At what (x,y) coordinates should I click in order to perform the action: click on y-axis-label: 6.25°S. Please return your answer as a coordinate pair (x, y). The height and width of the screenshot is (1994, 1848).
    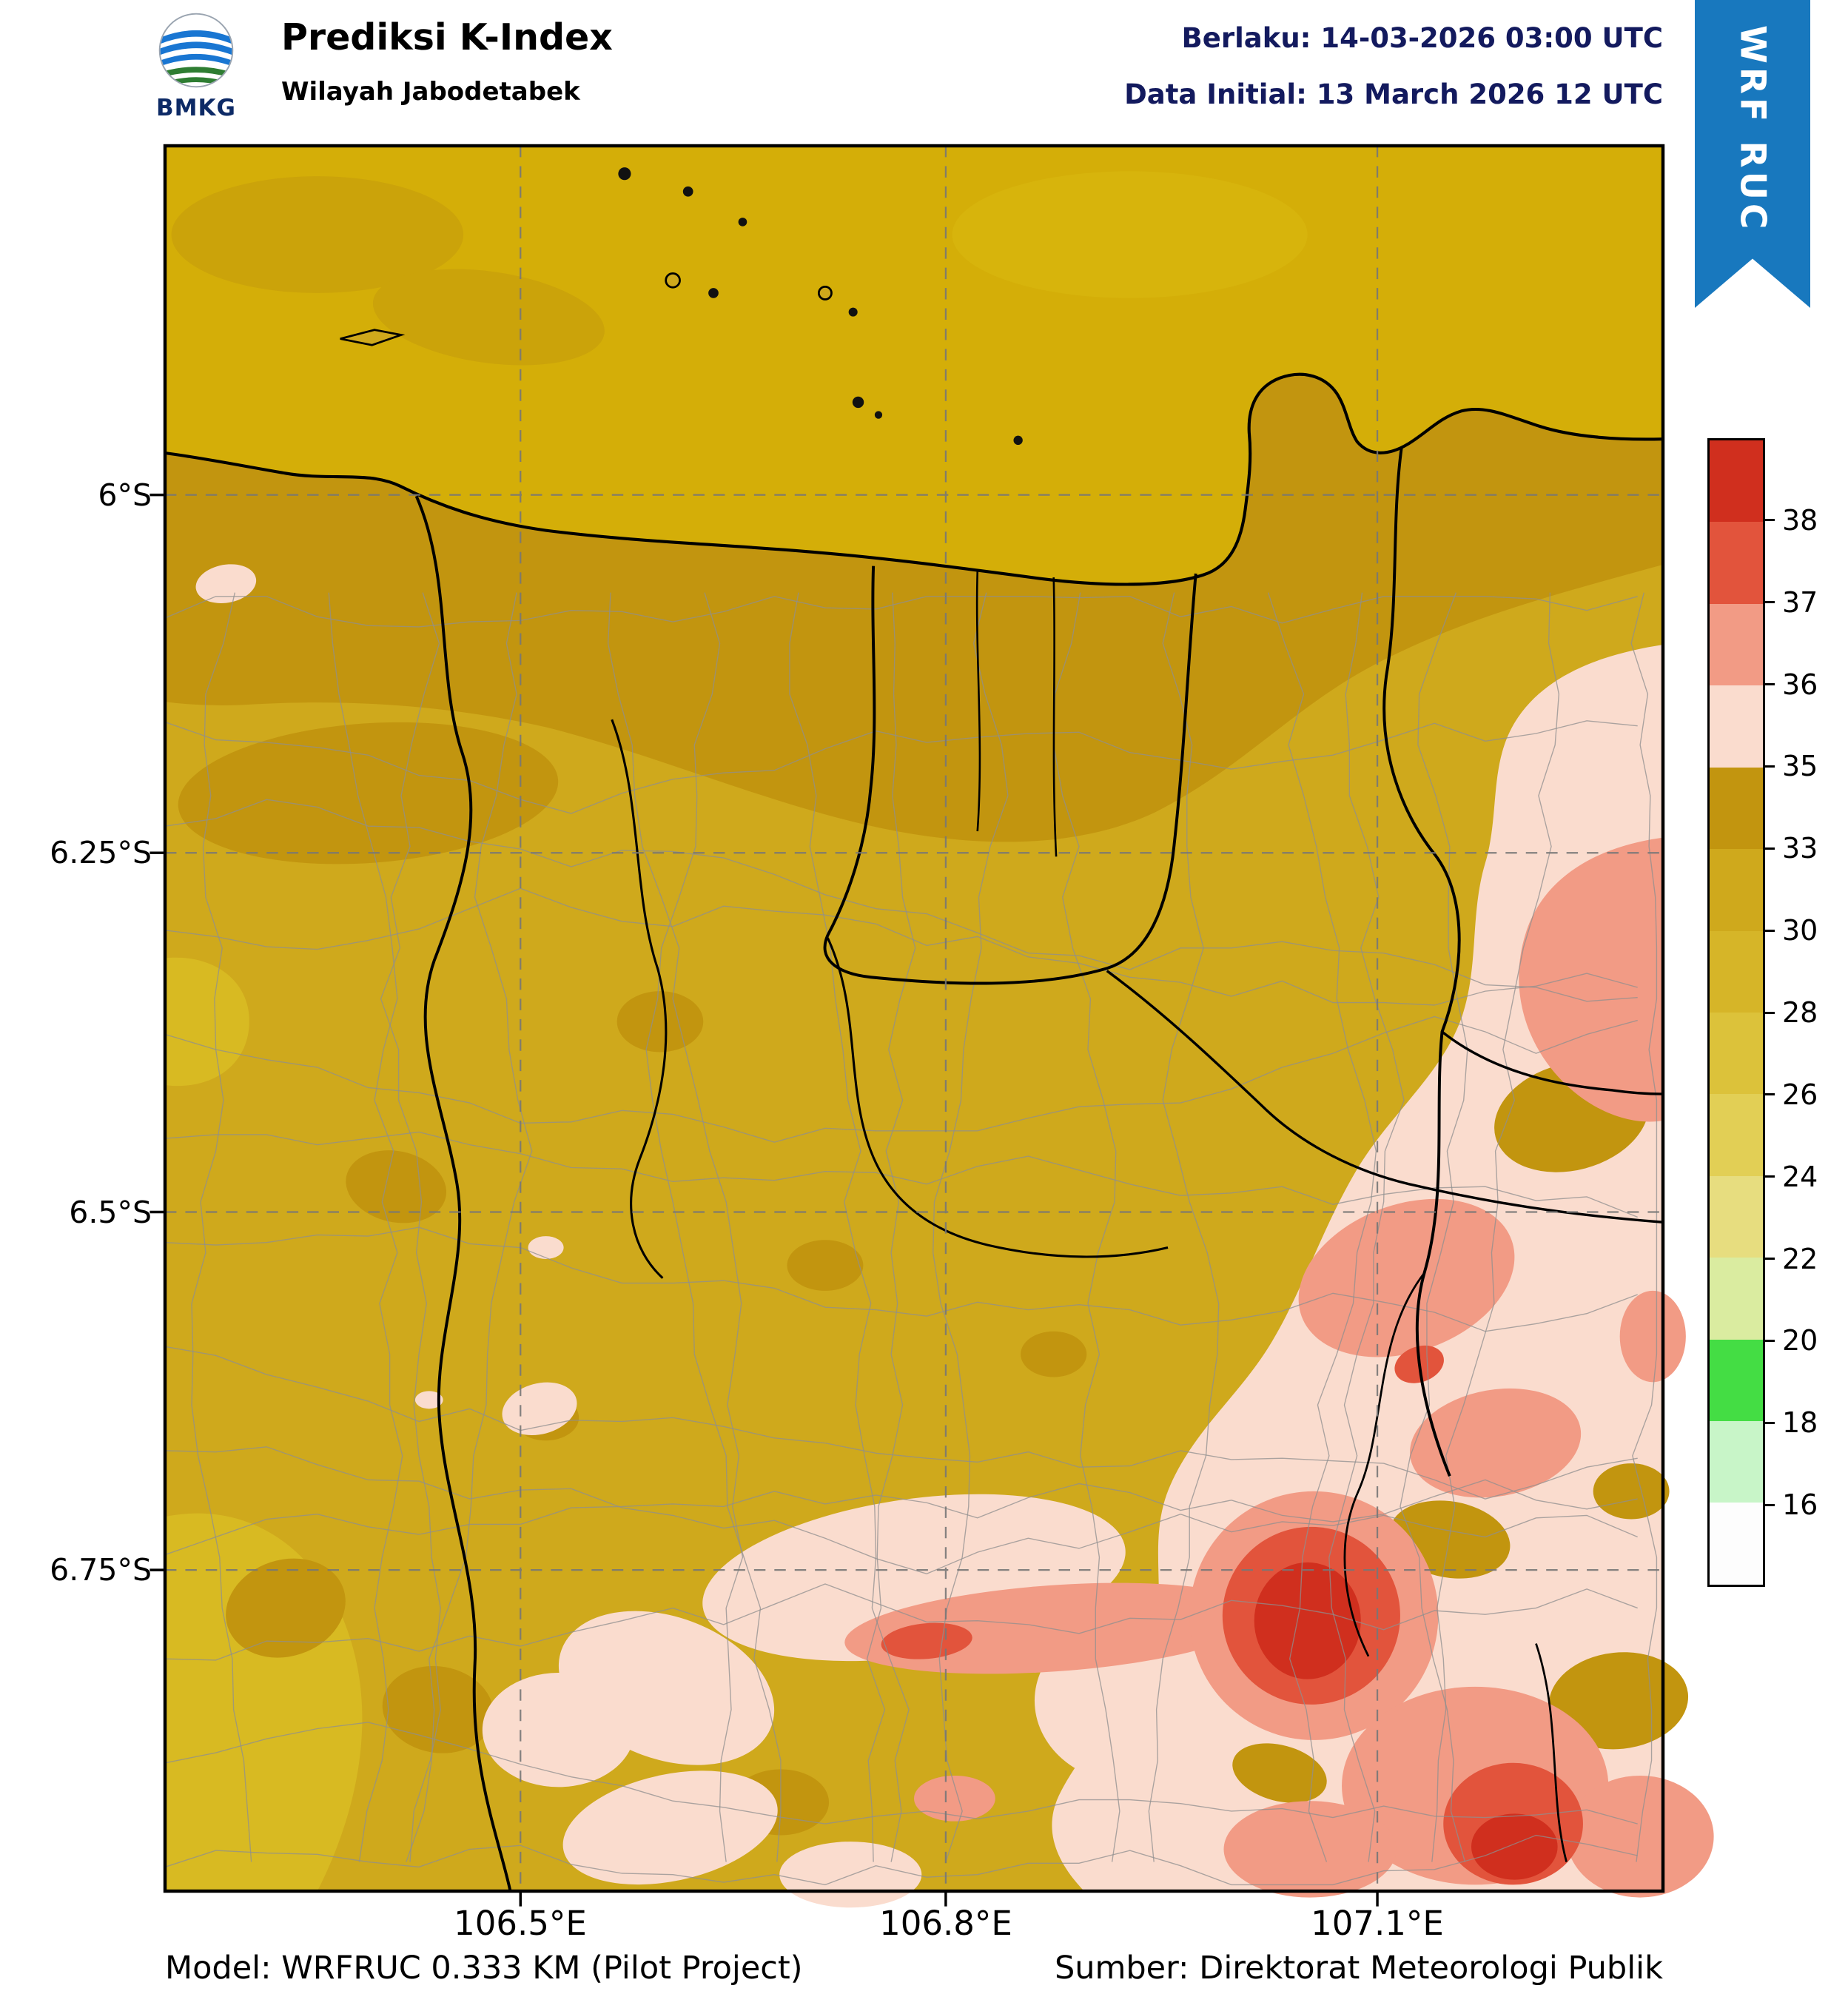
    Looking at the image, I should click on (101, 852).